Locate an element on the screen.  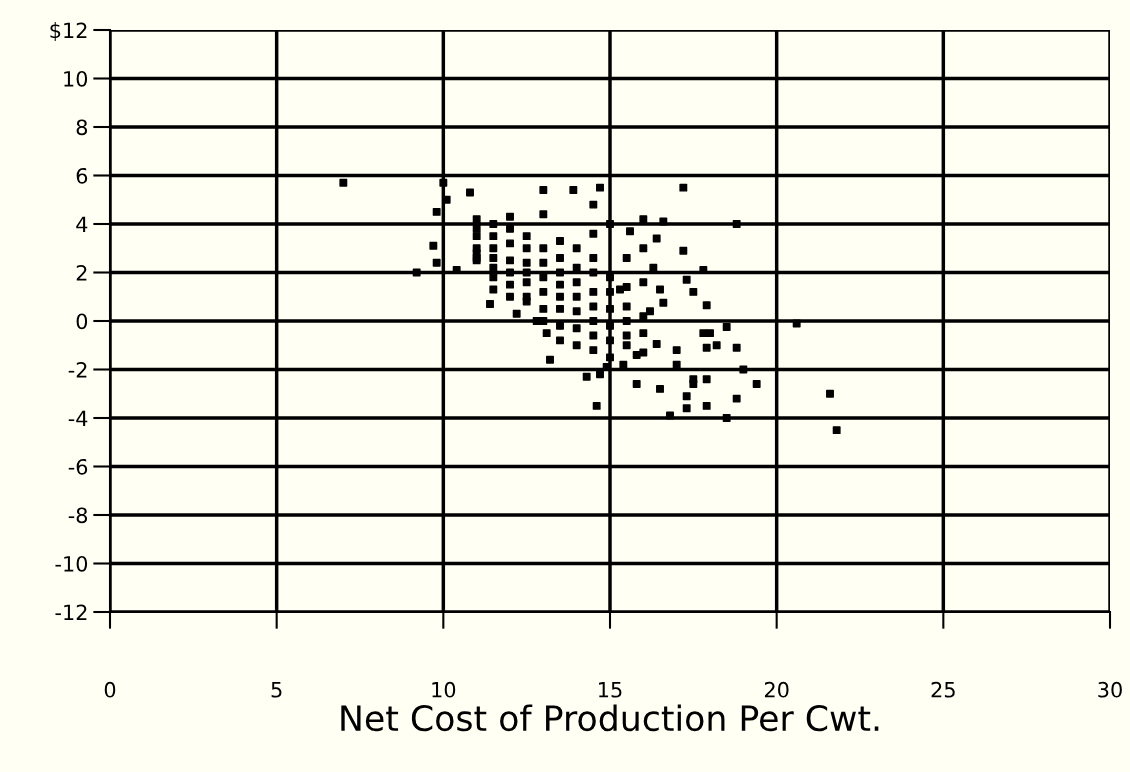
y-tick-label: 8 is located at coordinates (82, 127).